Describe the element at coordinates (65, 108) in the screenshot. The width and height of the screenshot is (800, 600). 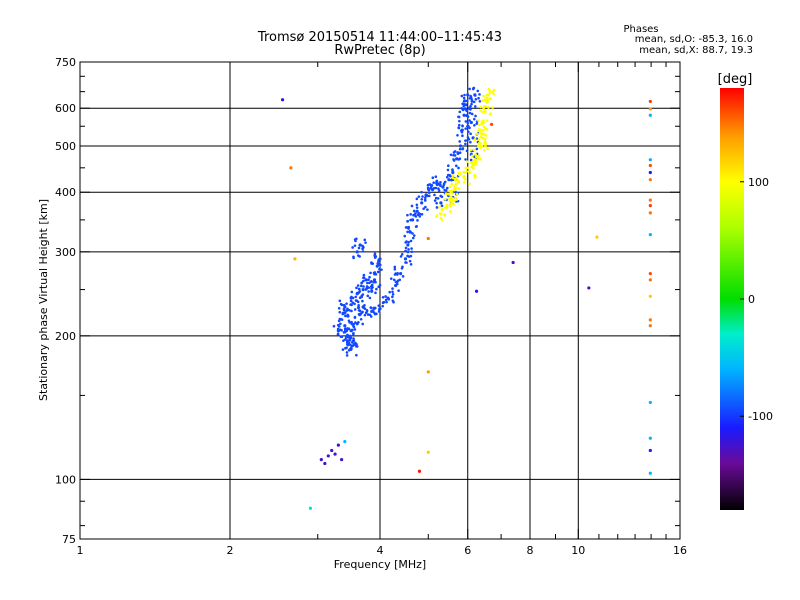
I see `y-tick-label: 600` at that location.